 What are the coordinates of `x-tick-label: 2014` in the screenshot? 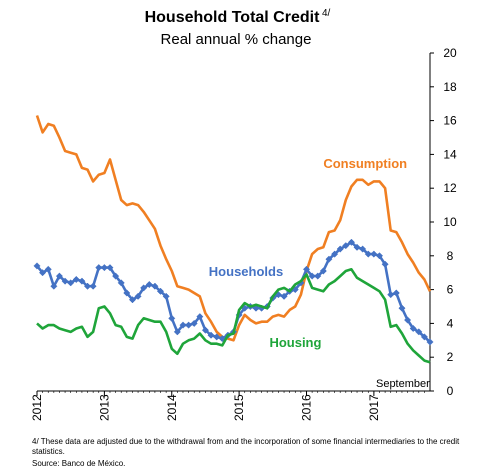 It's located at (172, 407).